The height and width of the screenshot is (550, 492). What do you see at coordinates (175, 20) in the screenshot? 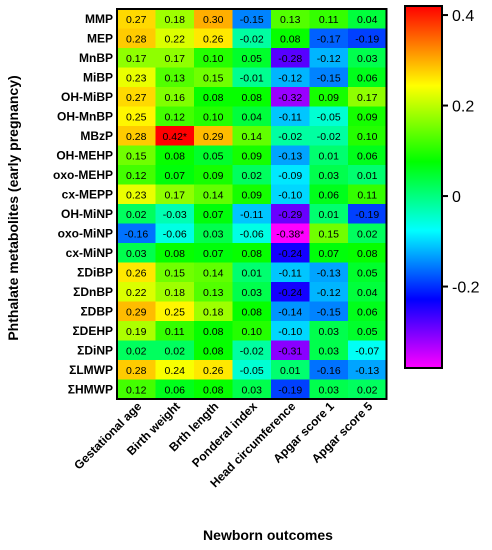
I see `cell-value-label: 0.18` at bounding box center [175, 20].